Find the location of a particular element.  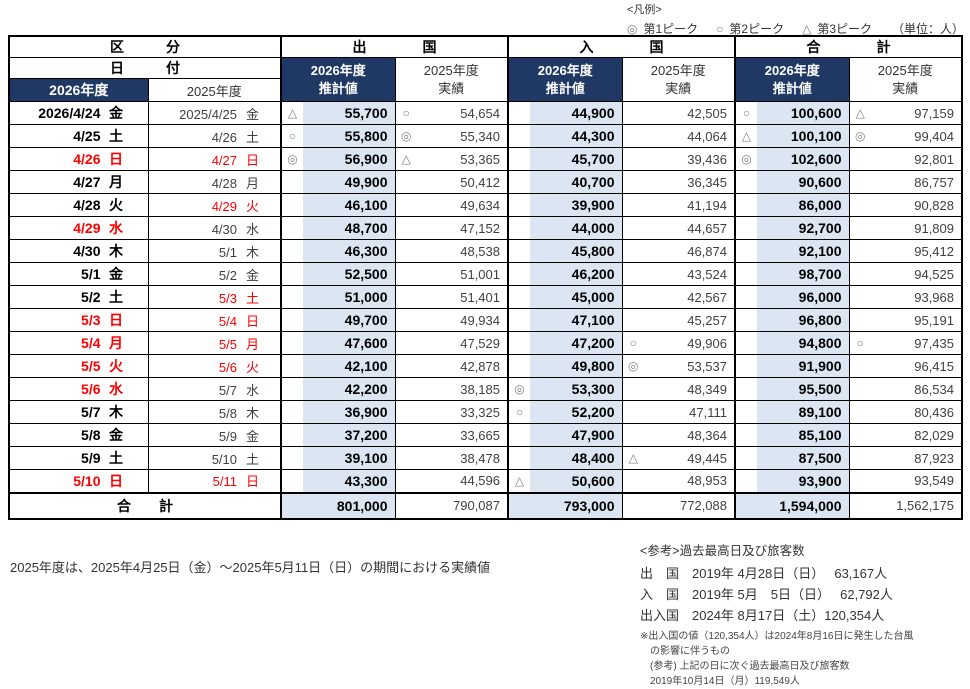

estimate-value-cell: 42,100 is located at coordinates (349, 366).